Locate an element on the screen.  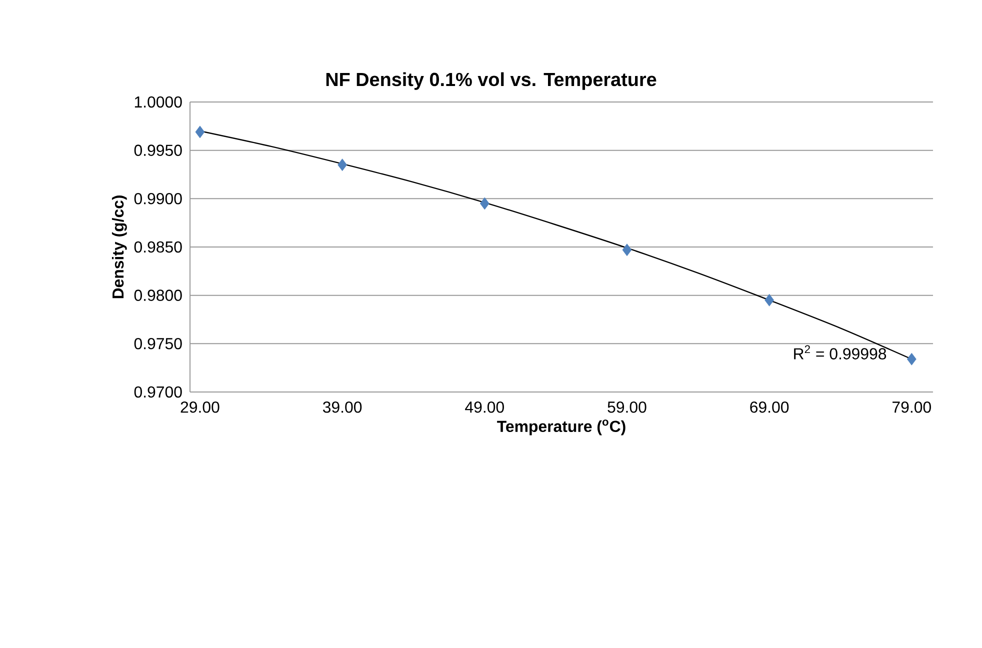
y-tick-label: 0.9750 is located at coordinates (158, 344).